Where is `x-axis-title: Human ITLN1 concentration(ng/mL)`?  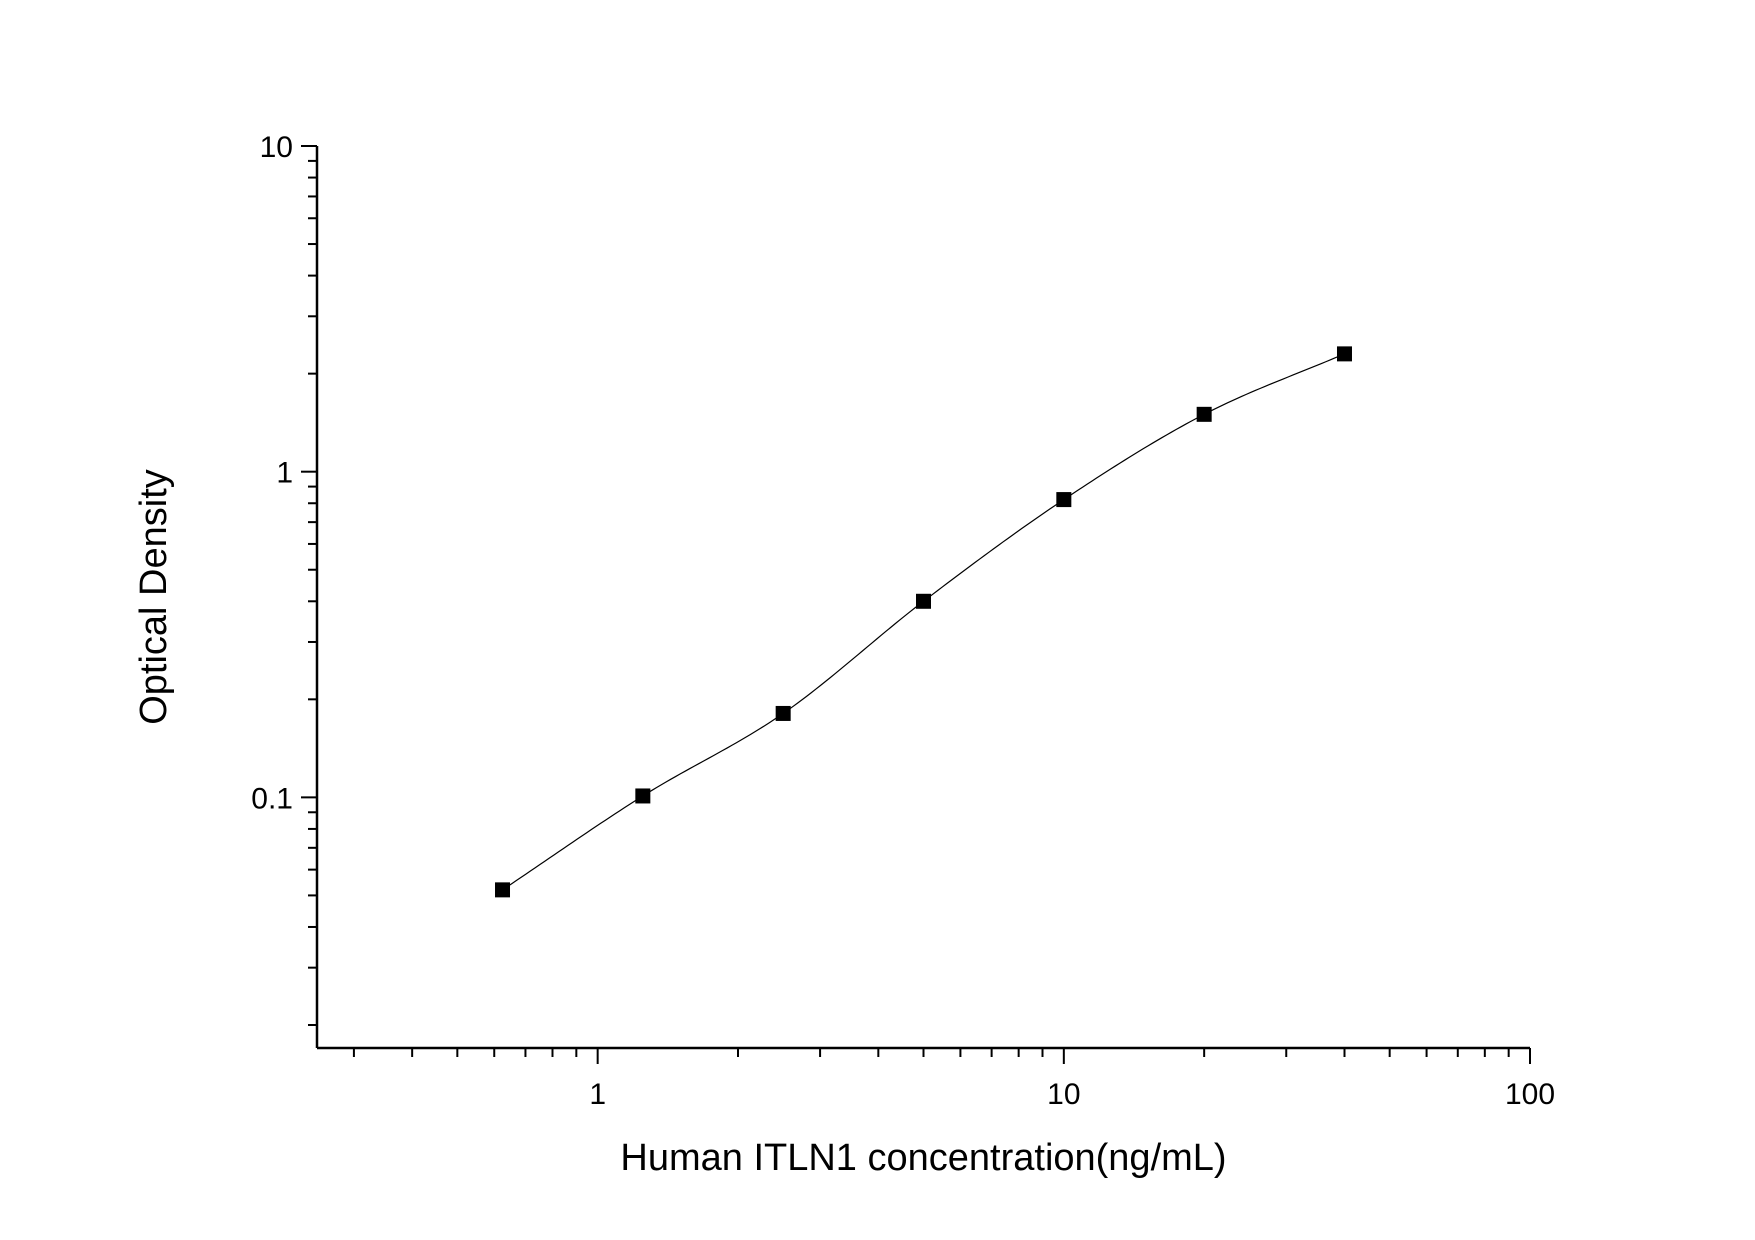
x-axis-title: Human ITLN1 concentration(ng/mL) is located at coordinates (923, 1158).